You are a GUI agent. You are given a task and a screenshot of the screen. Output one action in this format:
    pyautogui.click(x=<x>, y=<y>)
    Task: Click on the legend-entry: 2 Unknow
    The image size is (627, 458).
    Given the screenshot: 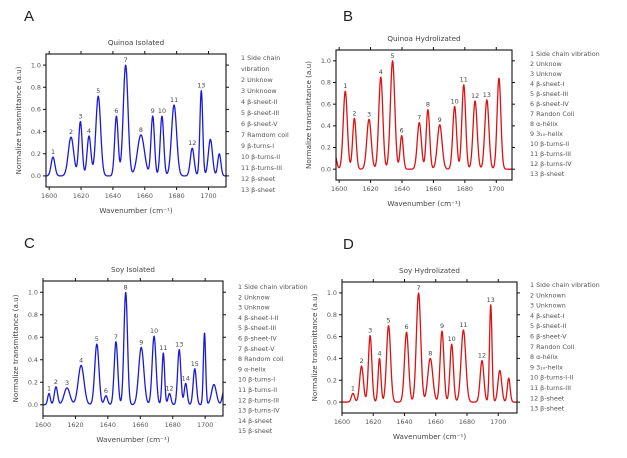 What is the action you would take?
    pyautogui.click(x=546, y=64)
    